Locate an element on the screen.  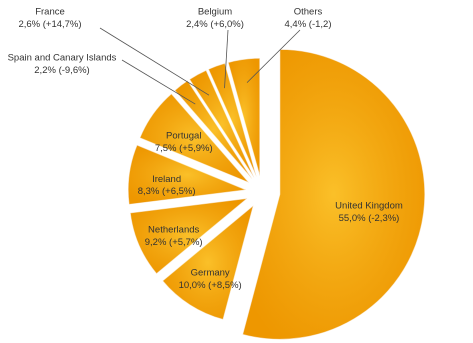
change-label: (+8,5%) is located at coordinates (225, 285).